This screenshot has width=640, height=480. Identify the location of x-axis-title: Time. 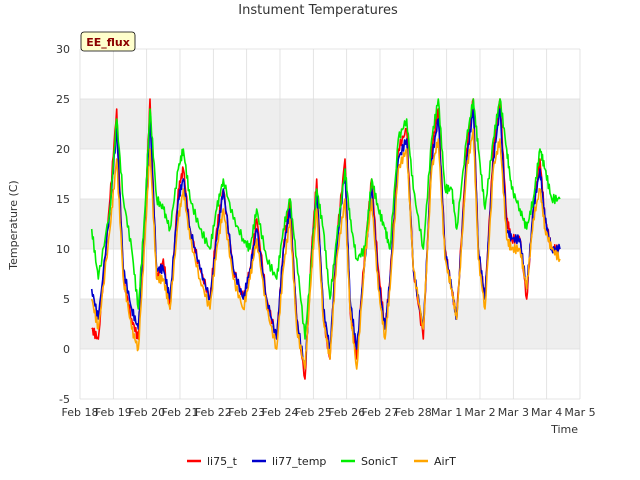
(564, 429).